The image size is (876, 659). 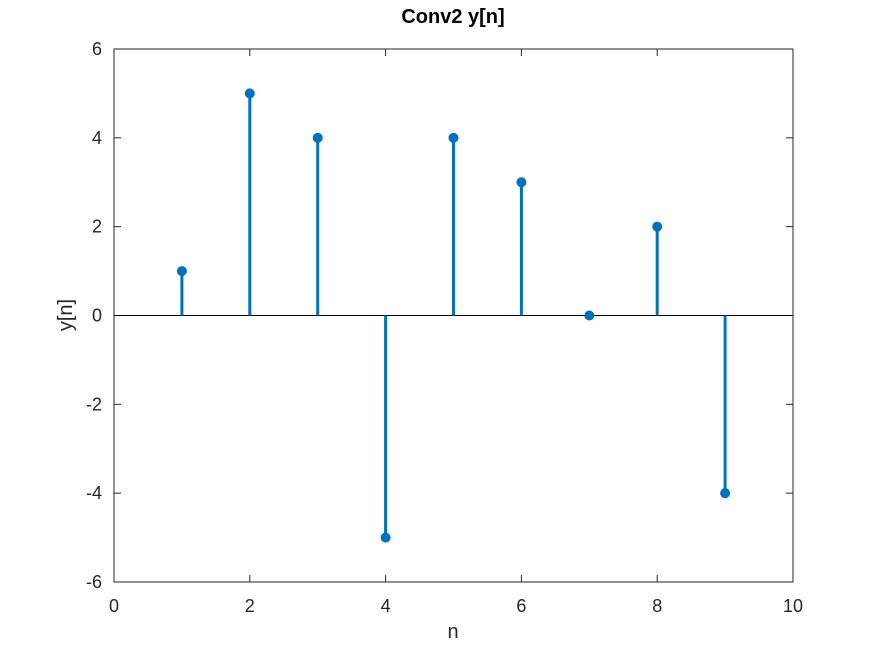 I want to click on chart-title: Conv2 y[n], so click(x=452, y=17).